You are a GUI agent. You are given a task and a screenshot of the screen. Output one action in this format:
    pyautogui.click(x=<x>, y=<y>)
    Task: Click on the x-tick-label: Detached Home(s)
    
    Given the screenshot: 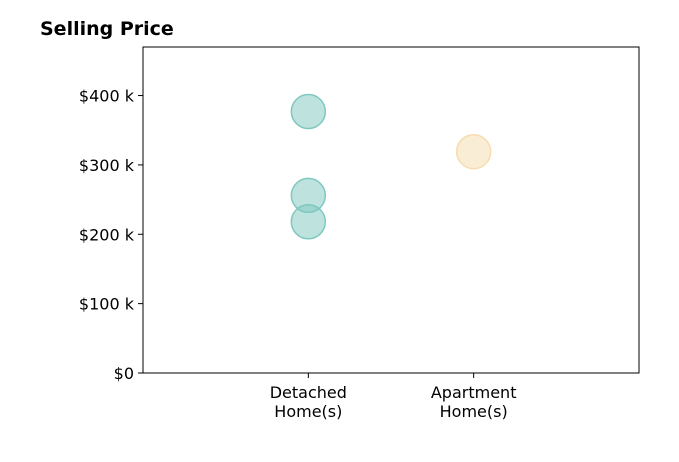 What is the action you would take?
    pyautogui.click(x=308, y=402)
    